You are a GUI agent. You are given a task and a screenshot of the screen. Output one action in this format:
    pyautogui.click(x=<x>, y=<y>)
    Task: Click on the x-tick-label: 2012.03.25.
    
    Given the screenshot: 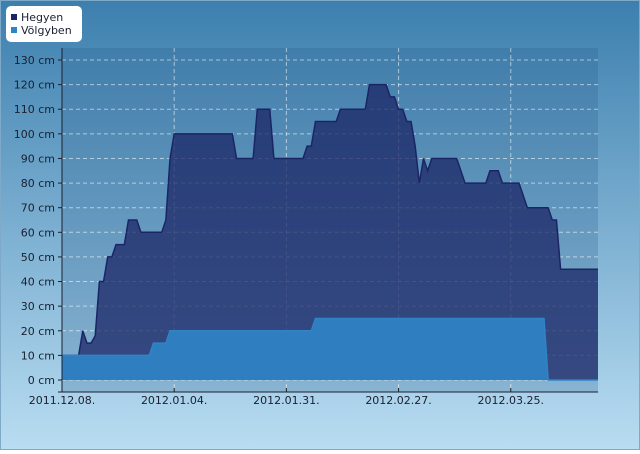 What is the action you would take?
    pyautogui.click(x=511, y=400)
    